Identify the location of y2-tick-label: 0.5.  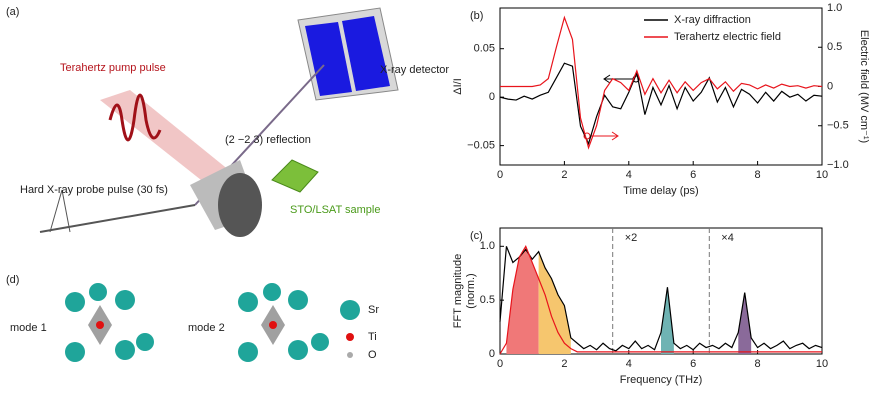
(834, 47).